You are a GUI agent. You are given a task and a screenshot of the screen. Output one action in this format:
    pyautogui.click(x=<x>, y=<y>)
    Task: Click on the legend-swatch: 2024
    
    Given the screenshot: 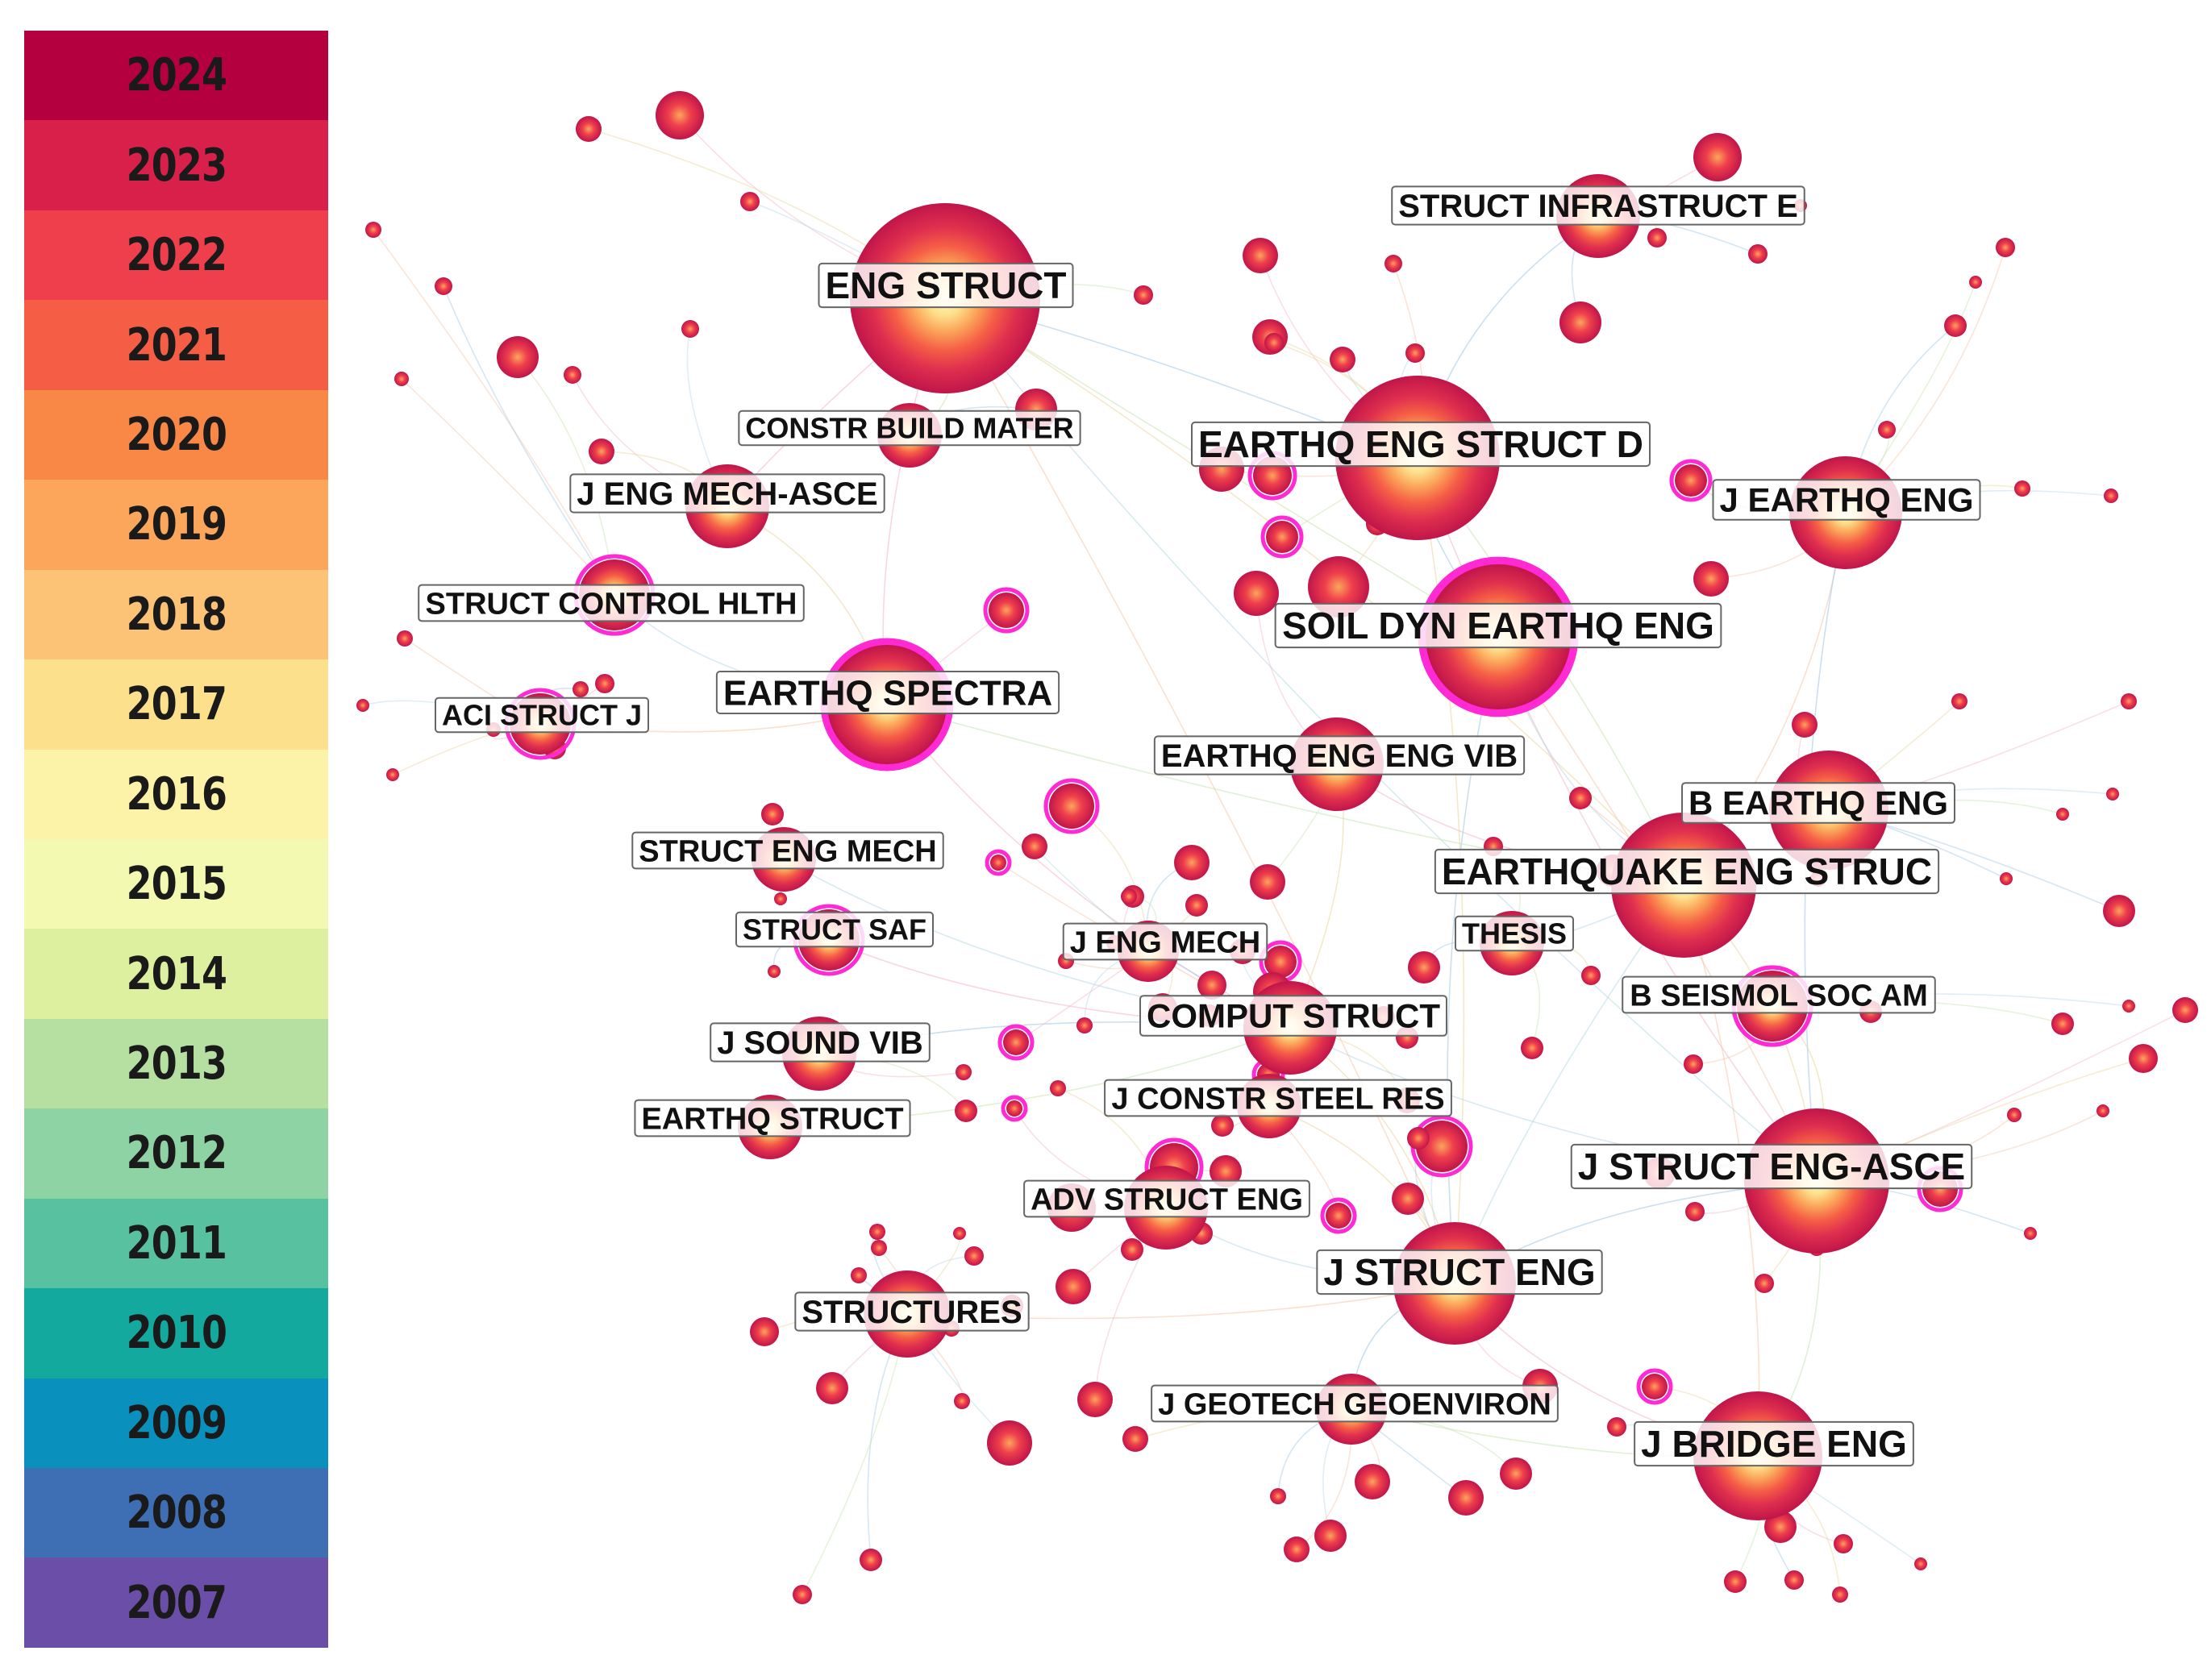 What is the action you would take?
    pyautogui.click(x=176, y=76)
    